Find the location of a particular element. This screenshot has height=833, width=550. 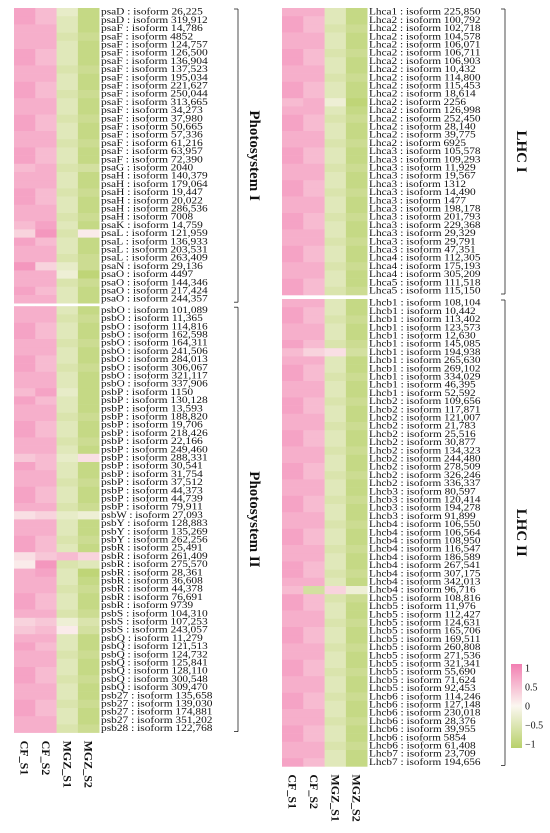

row-label: psaF : isoform 250,044 is located at coordinates (154, 94).